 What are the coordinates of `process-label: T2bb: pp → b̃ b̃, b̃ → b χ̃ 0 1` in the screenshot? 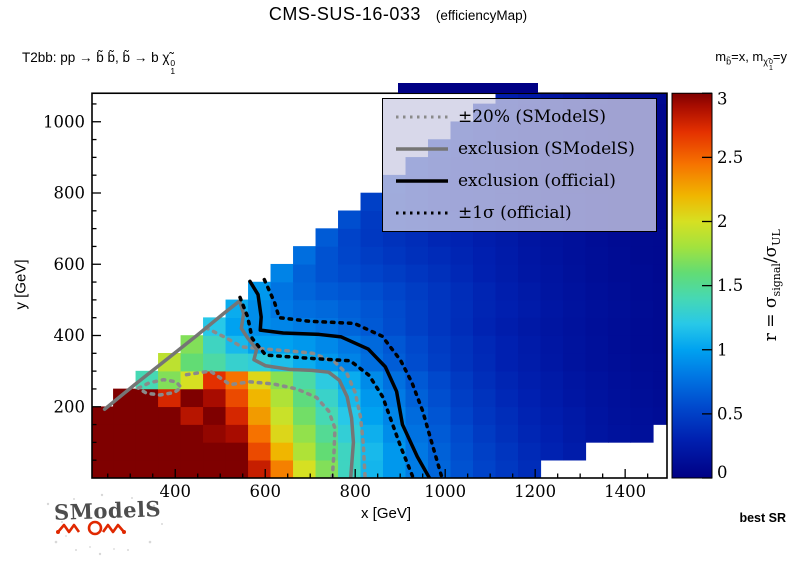 It's located at (99, 63).